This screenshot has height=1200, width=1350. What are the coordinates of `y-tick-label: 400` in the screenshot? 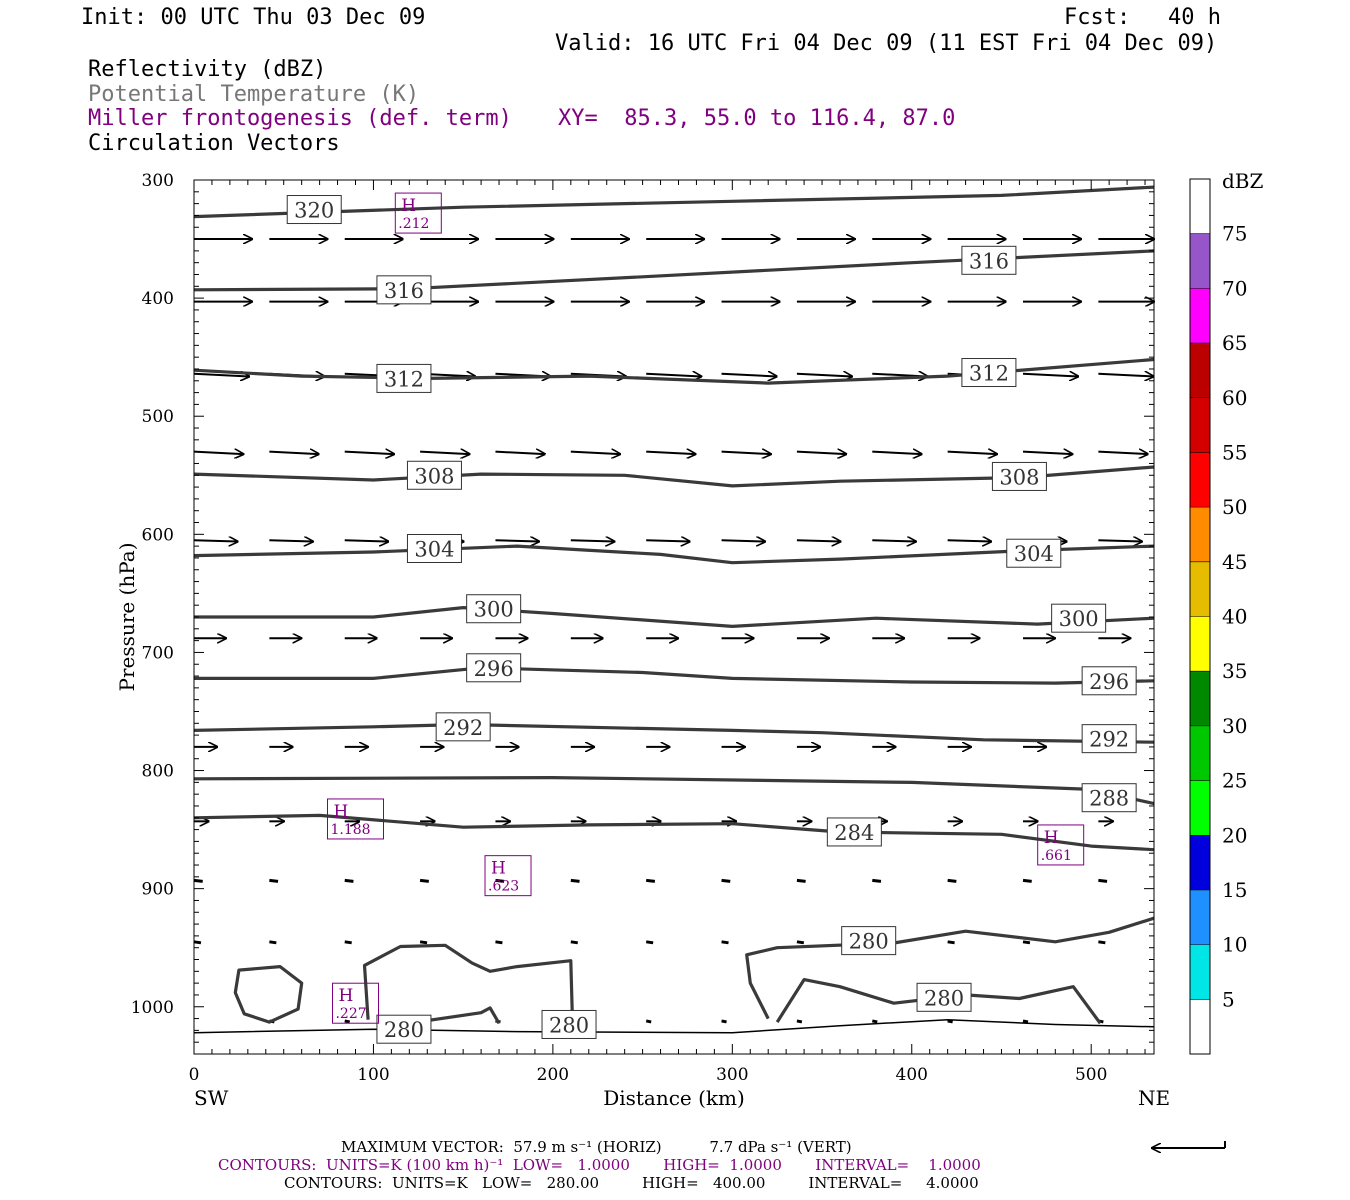 It's located at (158, 299).